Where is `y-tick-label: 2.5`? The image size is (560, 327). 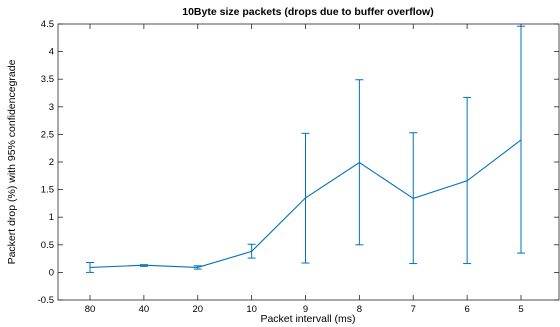 y-tick-label: 2.5 is located at coordinates (47, 134).